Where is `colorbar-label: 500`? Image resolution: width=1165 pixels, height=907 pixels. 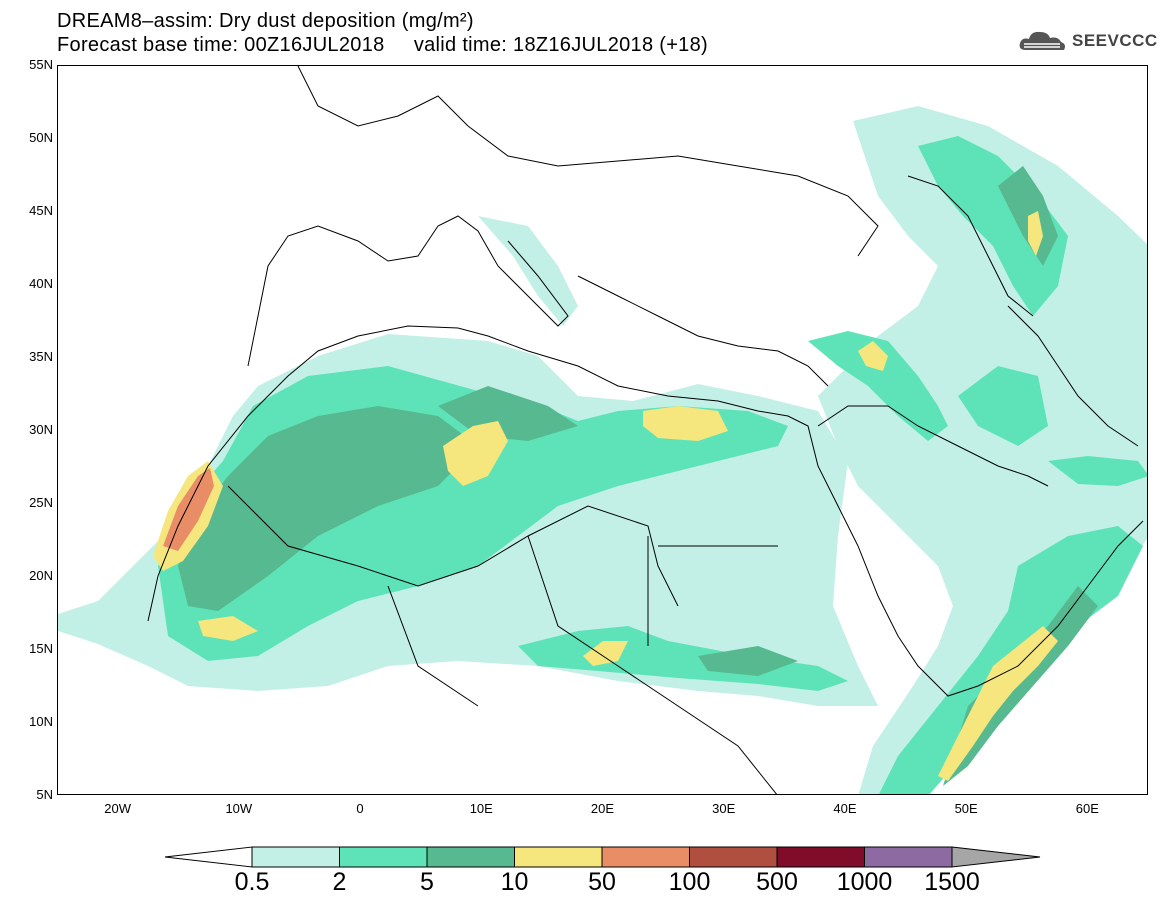 colorbar-label: 500 is located at coordinates (777, 882).